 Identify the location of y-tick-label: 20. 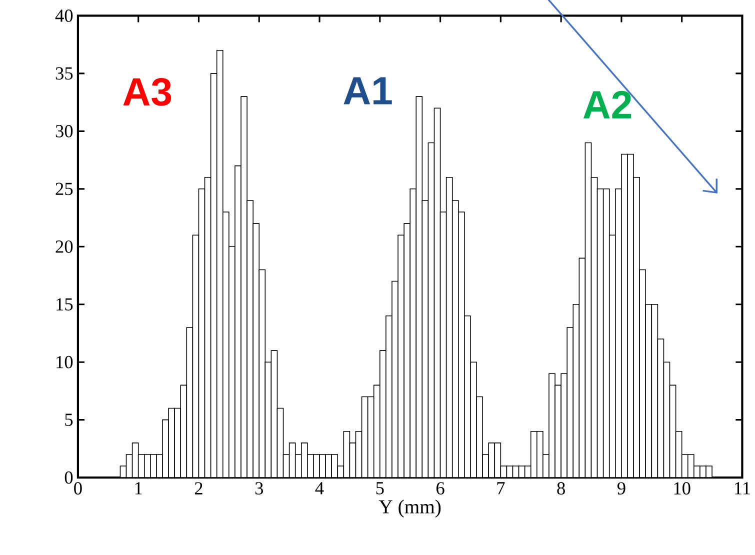
(64, 246).